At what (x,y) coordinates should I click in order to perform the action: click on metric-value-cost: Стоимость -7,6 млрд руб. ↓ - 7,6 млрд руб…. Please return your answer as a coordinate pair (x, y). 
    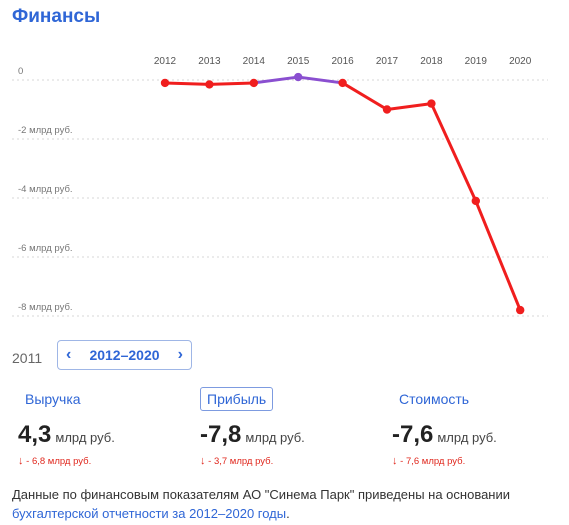
    Looking at the image, I should click on (444, 427).